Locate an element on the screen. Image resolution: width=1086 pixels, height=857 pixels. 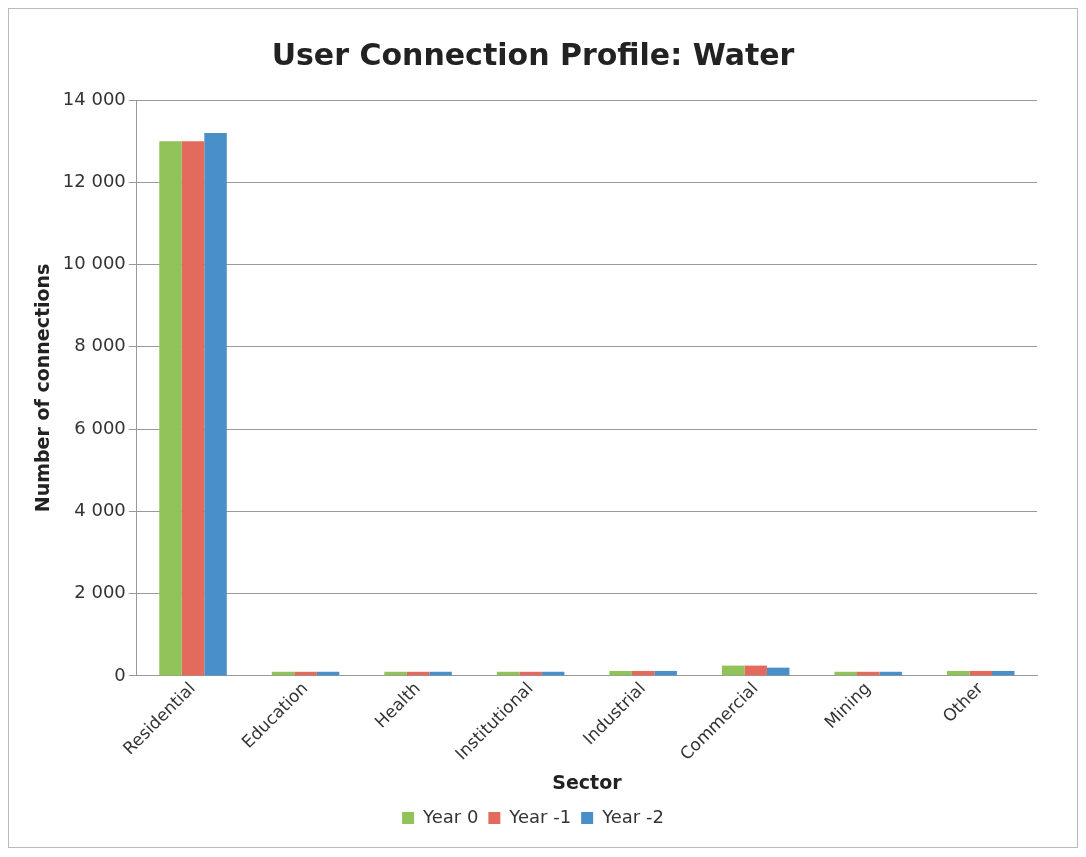
chart-title: User Connection Profile: Water is located at coordinates (533, 54).